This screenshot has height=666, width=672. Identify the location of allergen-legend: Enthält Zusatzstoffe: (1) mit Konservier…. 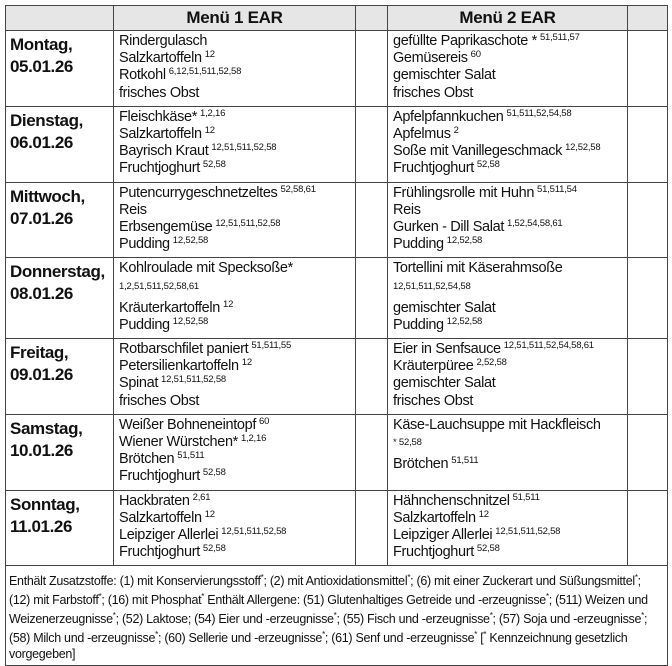
(336, 615).